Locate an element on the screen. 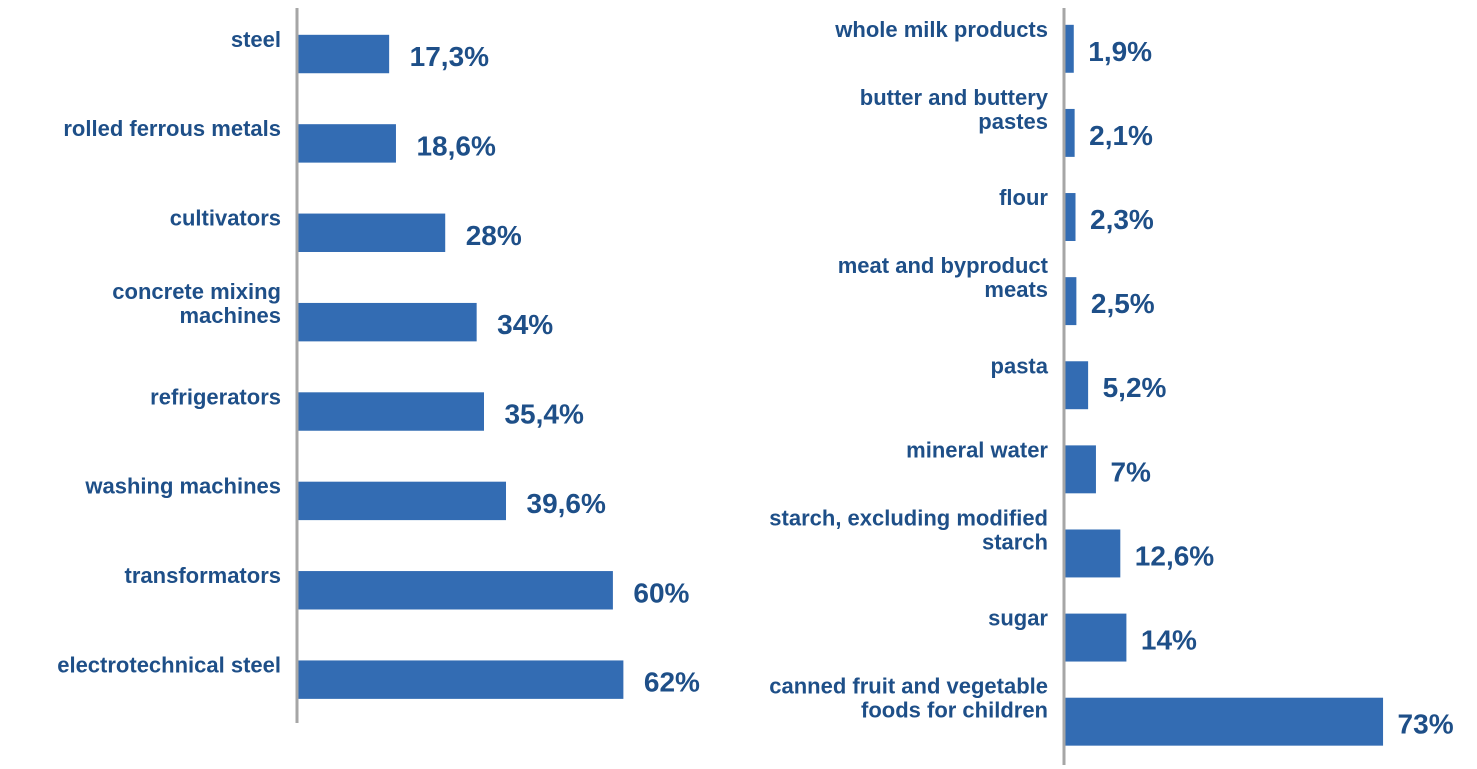 This screenshot has width=1477, height=769. value-label: 62% is located at coordinates (672, 682).